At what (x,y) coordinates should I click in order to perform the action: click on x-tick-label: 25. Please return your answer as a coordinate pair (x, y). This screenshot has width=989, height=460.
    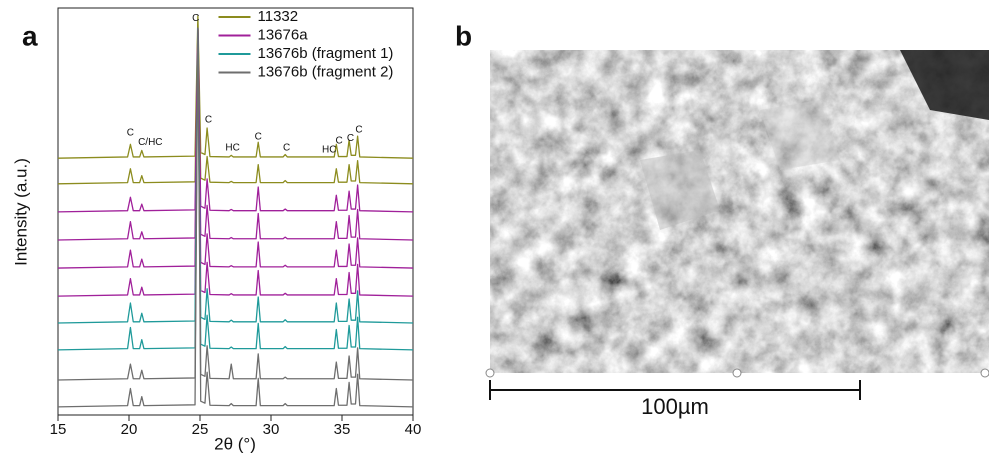
    Looking at the image, I should click on (200, 429).